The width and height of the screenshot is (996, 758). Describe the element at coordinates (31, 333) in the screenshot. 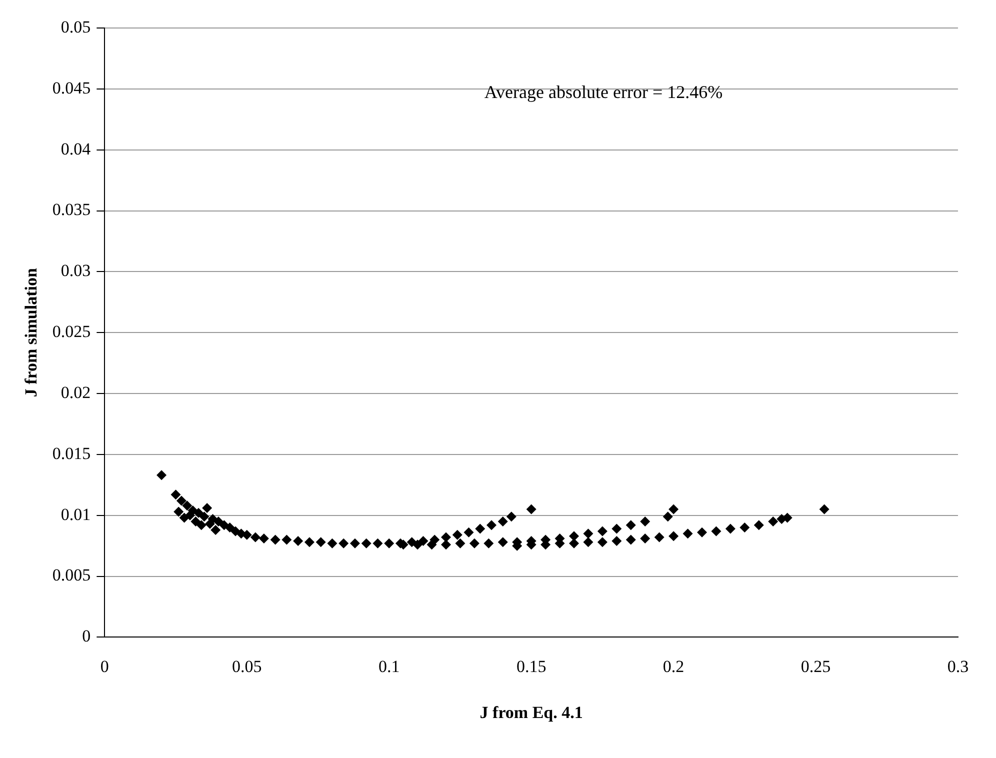

I see `y-axis-title: J from simulation` at that location.